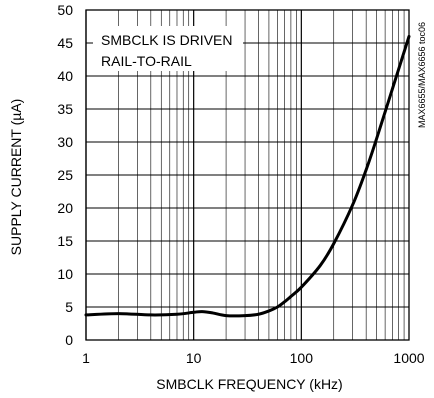 This screenshot has width=434, height=398. What do you see at coordinates (65, 109) in the screenshot?
I see `y-tick-label: 35` at bounding box center [65, 109].